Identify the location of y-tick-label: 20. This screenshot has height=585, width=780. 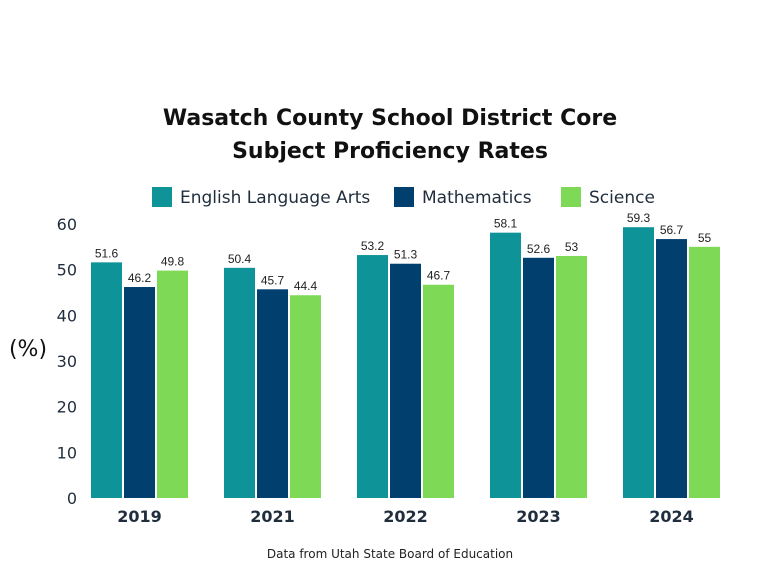
(67, 407).